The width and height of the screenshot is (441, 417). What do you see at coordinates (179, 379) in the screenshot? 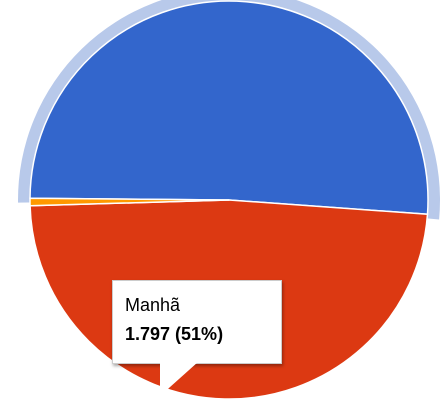
I see `tooltip-pointer` at bounding box center [179, 379].